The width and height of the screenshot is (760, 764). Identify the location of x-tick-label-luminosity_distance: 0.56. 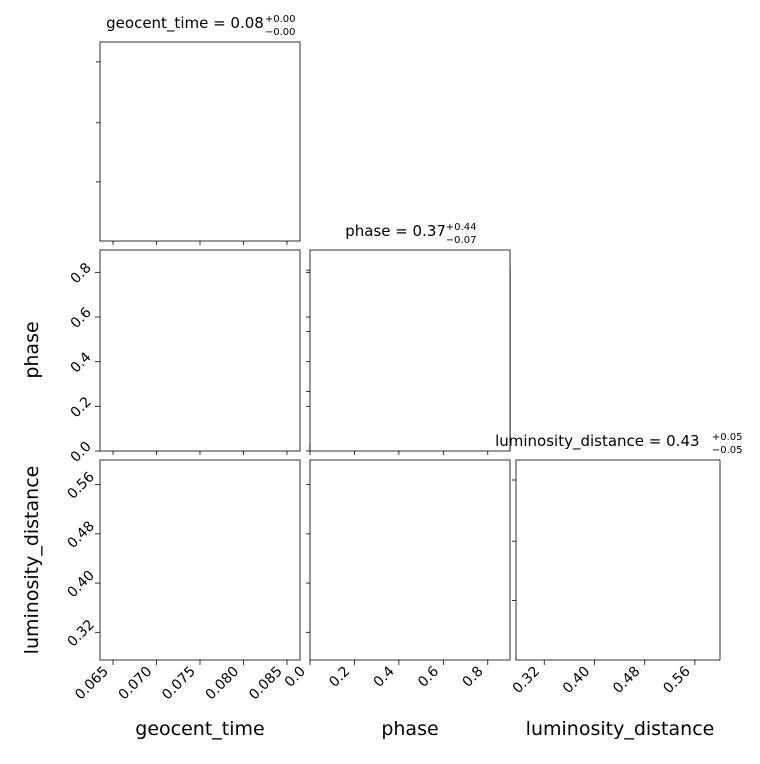
(676, 679).